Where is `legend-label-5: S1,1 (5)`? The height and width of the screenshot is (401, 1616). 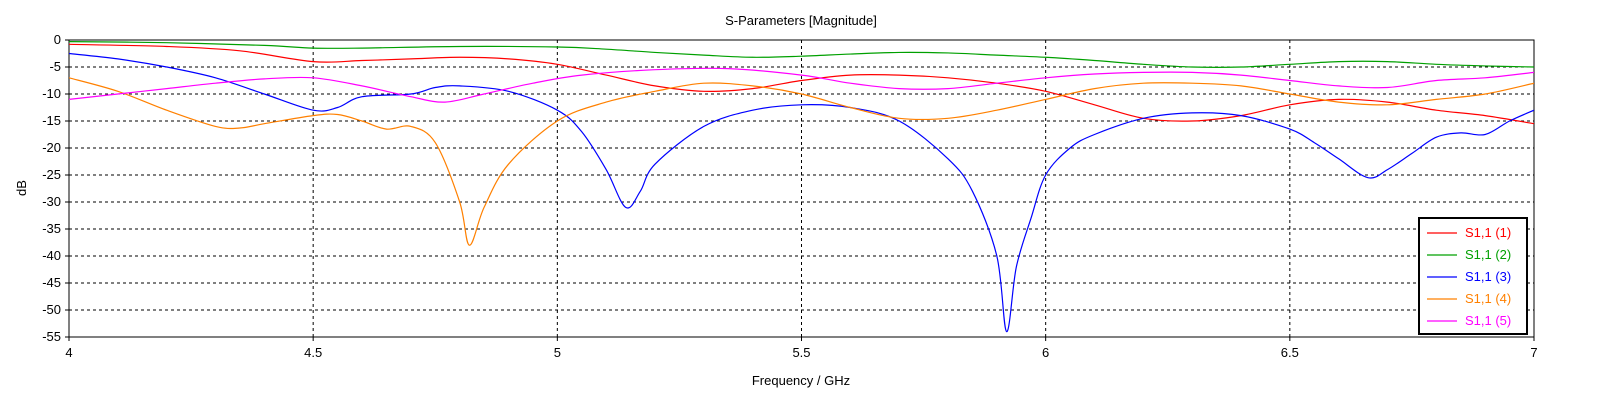
legend-label-5: S1,1 (5) is located at coordinates (1488, 320).